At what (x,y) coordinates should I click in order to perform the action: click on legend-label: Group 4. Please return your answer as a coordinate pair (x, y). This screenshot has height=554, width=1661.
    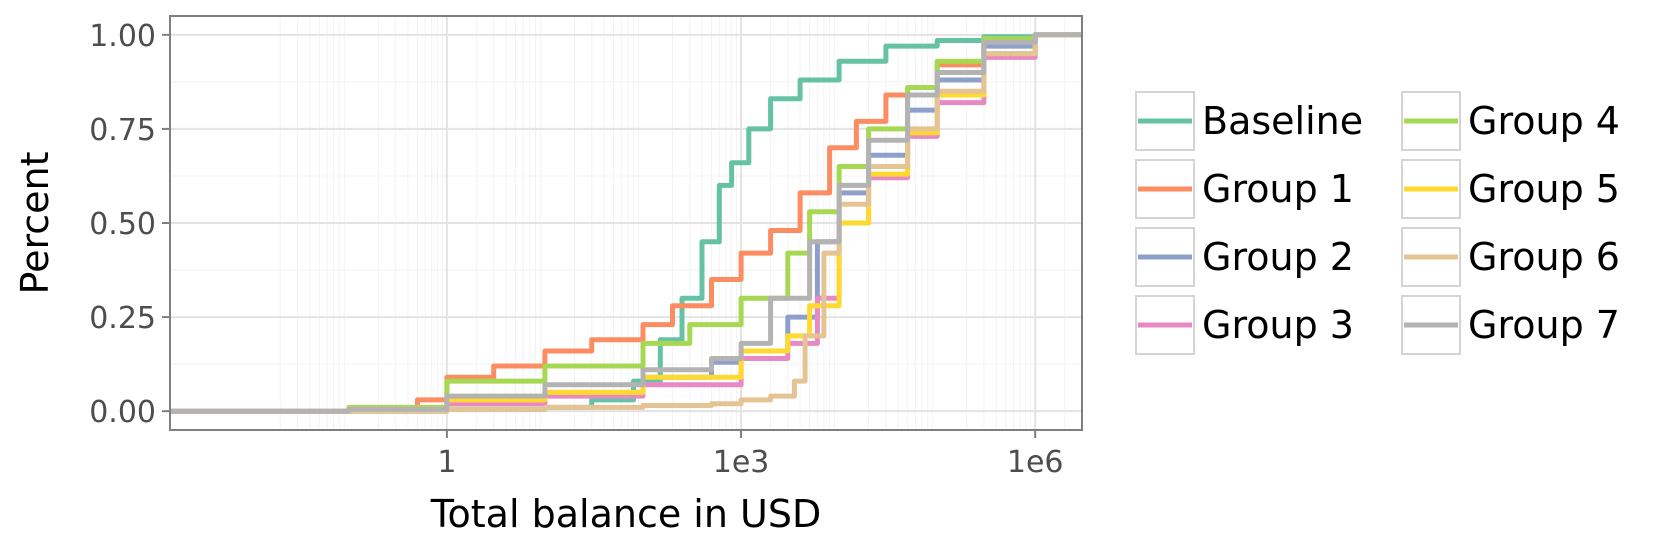
    Looking at the image, I should click on (1544, 121).